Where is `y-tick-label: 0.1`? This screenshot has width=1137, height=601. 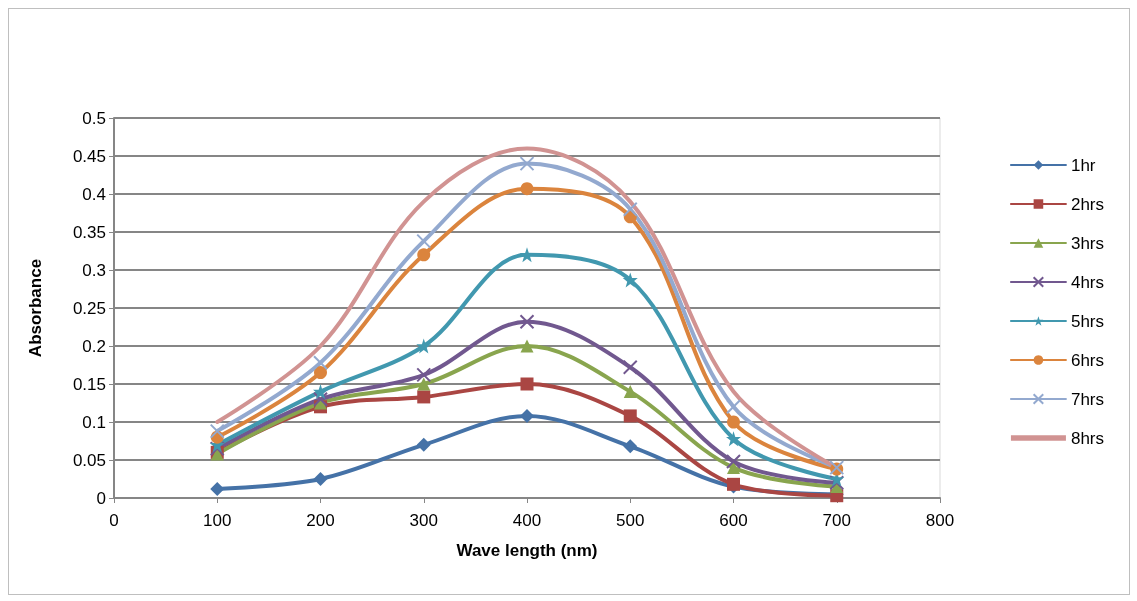
y-tick-label: 0.1 is located at coordinates (94, 422).